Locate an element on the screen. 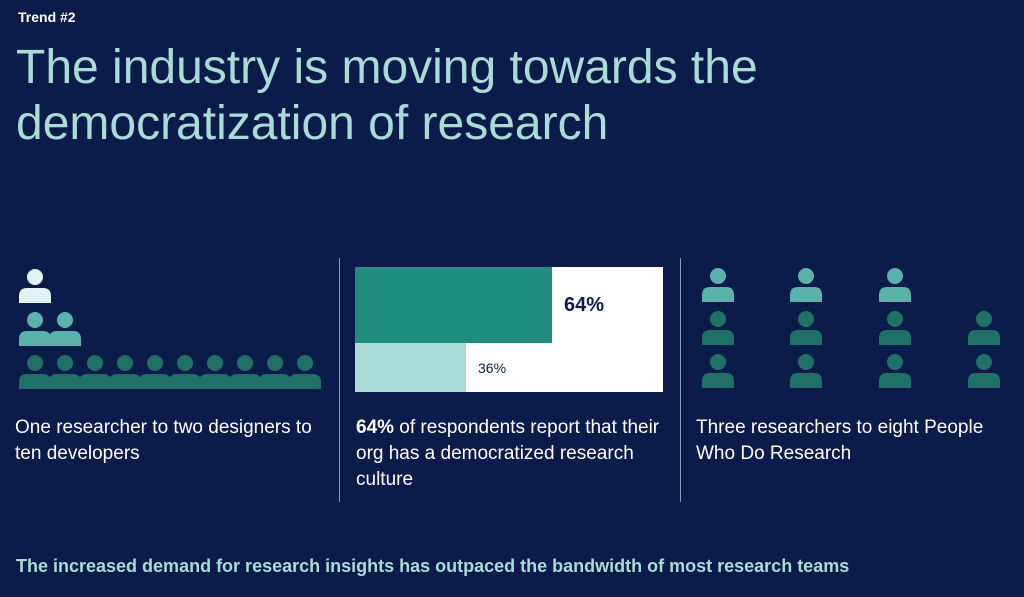  bar-36-label: 36% is located at coordinates (492, 367).